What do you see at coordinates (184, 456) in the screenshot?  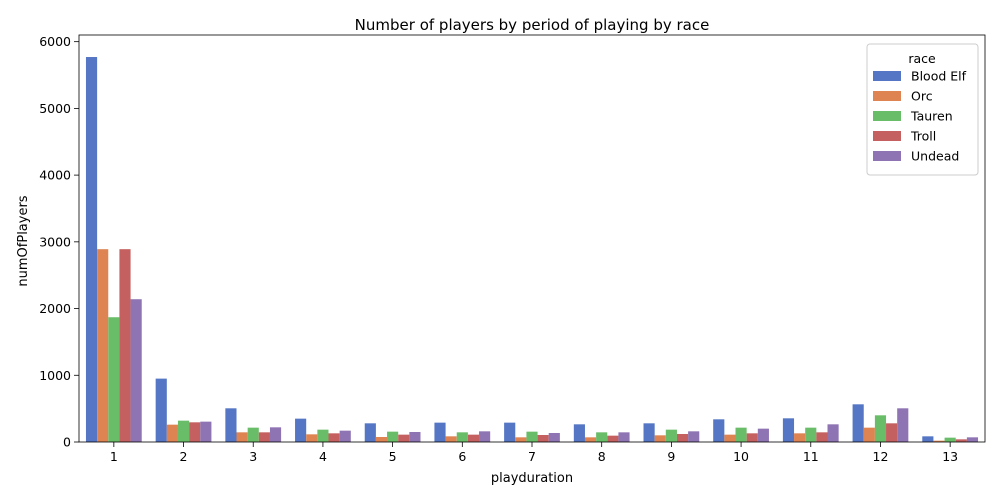 I see `x-tick-label: 2` at bounding box center [184, 456].